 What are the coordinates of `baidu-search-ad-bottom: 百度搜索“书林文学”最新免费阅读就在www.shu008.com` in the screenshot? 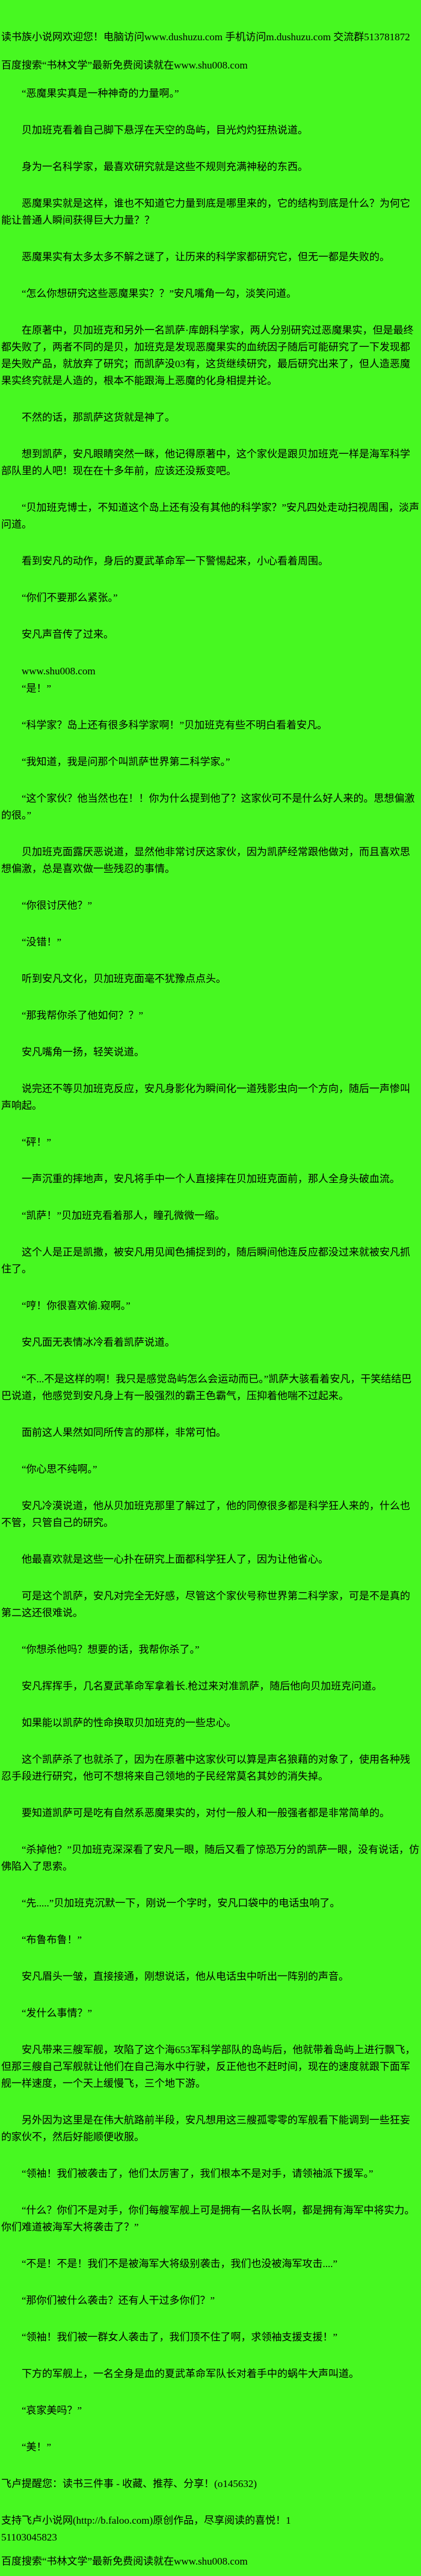 It's located at (124, 2561).